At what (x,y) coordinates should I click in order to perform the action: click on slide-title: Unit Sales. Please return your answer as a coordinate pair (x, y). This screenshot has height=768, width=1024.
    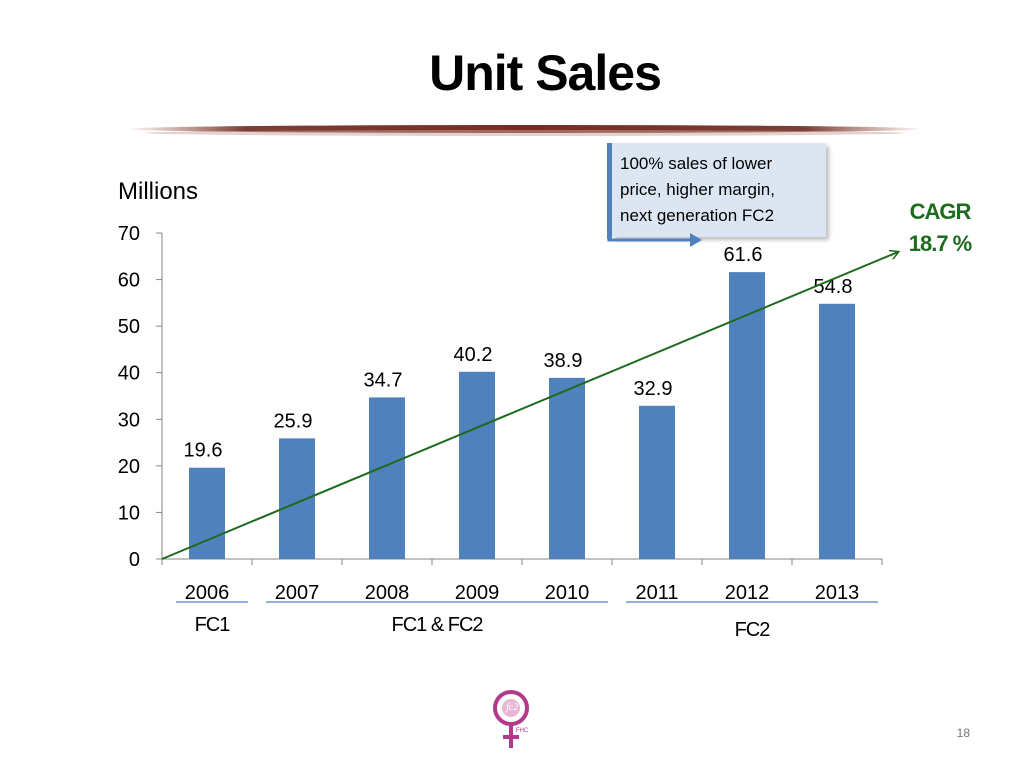
    Looking at the image, I should click on (545, 73).